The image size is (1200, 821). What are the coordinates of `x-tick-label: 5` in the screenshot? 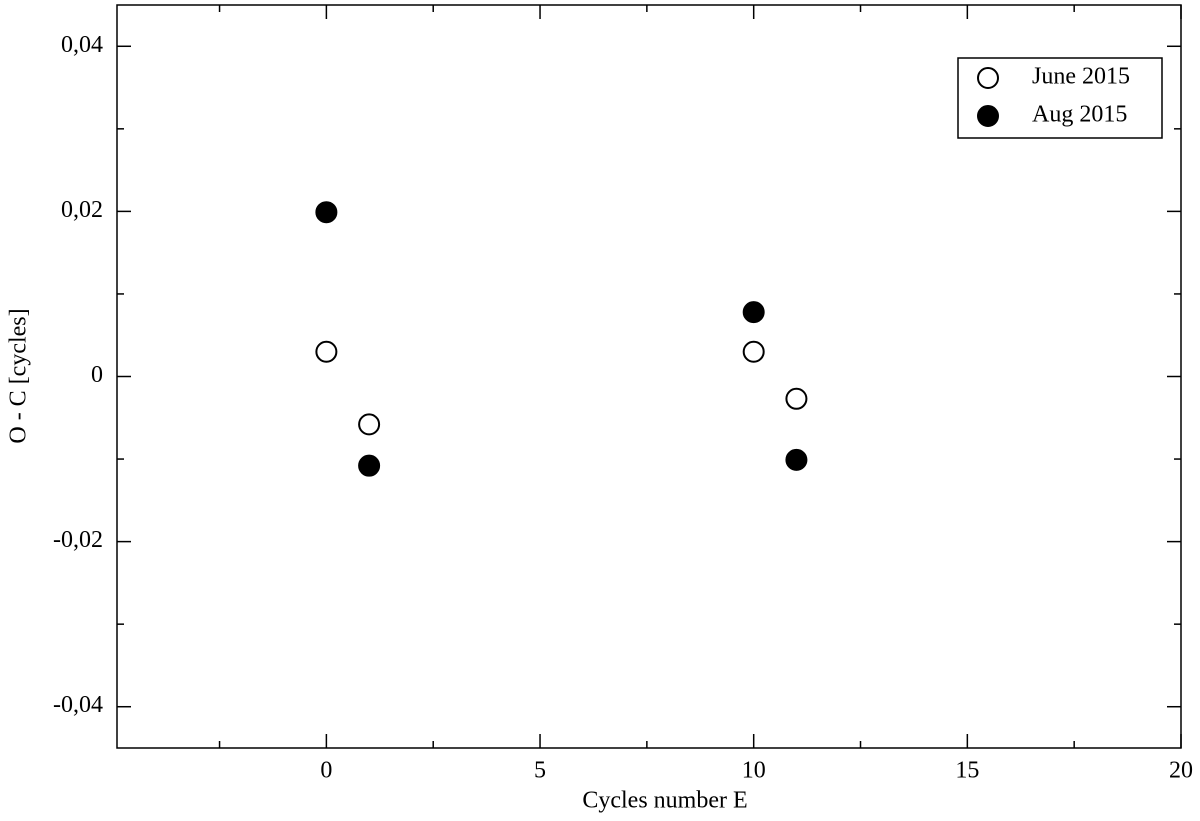 It's located at (540, 771).